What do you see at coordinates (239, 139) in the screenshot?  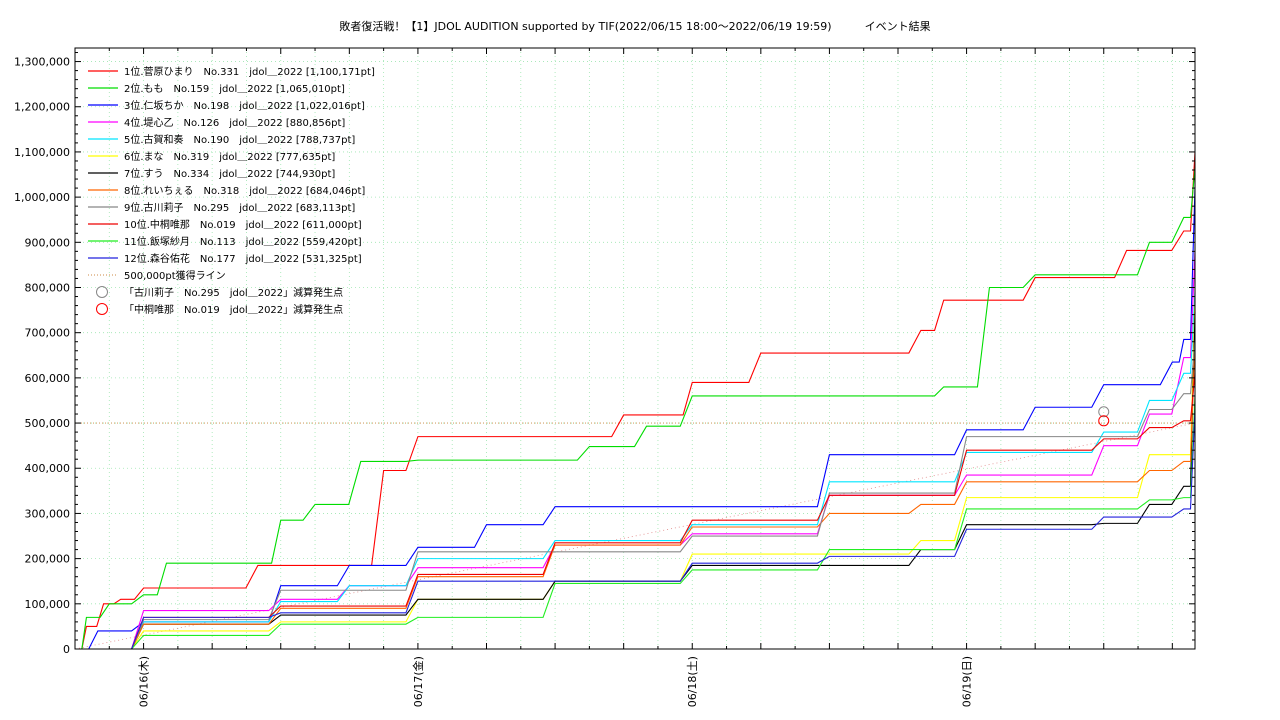 I see `legend-label: 5位.古賀和奏 No.190 jdol＿2022 [788,737pt]` at bounding box center [239, 139].